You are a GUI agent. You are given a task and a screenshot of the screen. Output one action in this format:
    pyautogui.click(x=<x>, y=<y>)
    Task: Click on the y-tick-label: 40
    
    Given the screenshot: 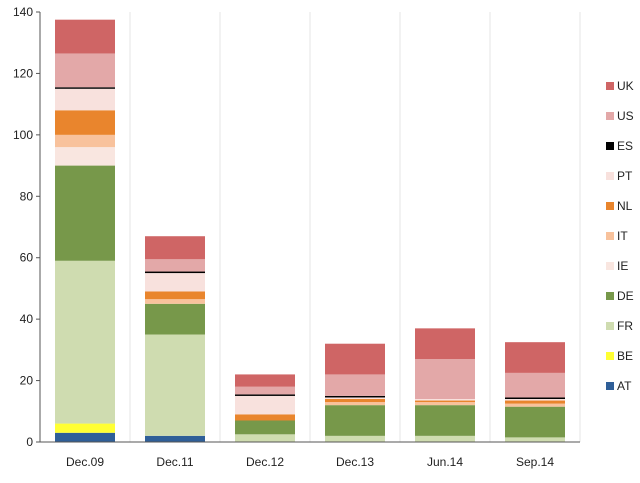 What is the action you would take?
    pyautogui.click(x=27, y=319)
    